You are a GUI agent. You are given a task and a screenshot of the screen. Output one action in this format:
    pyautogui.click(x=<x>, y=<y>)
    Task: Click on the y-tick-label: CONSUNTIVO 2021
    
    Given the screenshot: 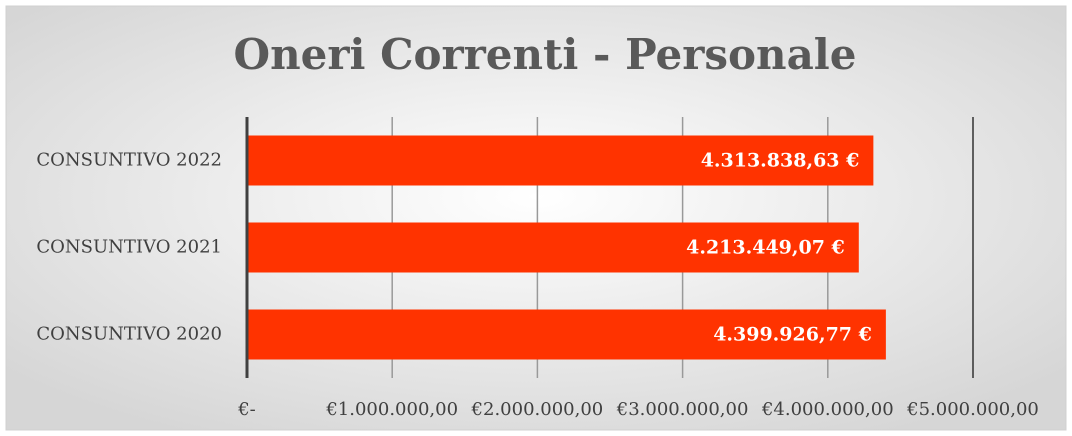 What is the action you would take?
    pyautogui.click(x=129, y=247)
    